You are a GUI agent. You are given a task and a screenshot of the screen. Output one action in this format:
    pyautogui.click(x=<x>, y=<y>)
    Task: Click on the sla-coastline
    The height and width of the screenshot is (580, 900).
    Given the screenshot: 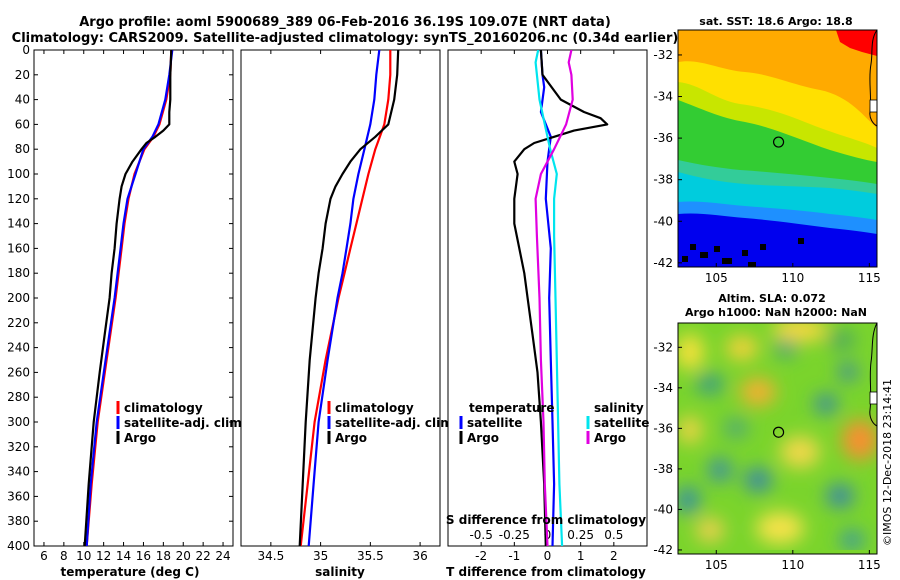 What is the action you would take?
    pyautogui.click(x=873, y=375)
    